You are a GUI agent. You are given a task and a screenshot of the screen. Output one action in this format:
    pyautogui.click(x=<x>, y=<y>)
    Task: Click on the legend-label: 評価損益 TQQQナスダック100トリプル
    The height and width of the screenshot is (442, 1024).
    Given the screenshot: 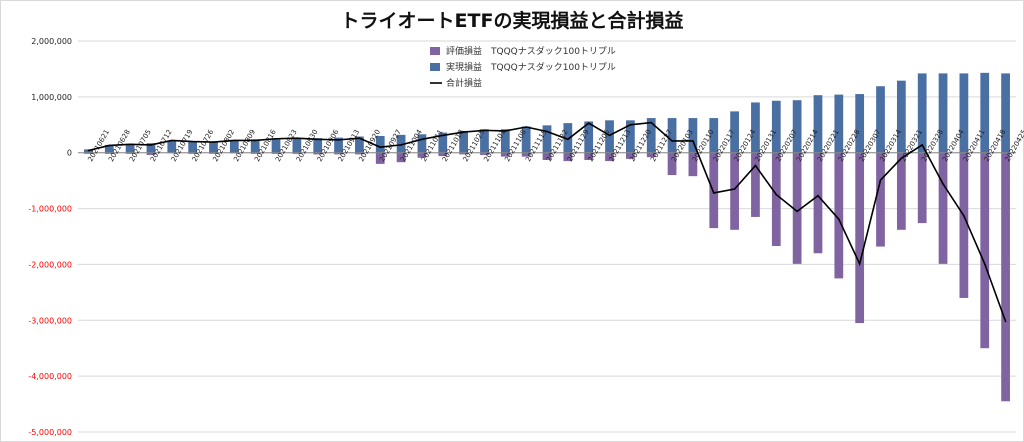 What is the action you would take?
    pyautogui.click(x=531, y=51)
    